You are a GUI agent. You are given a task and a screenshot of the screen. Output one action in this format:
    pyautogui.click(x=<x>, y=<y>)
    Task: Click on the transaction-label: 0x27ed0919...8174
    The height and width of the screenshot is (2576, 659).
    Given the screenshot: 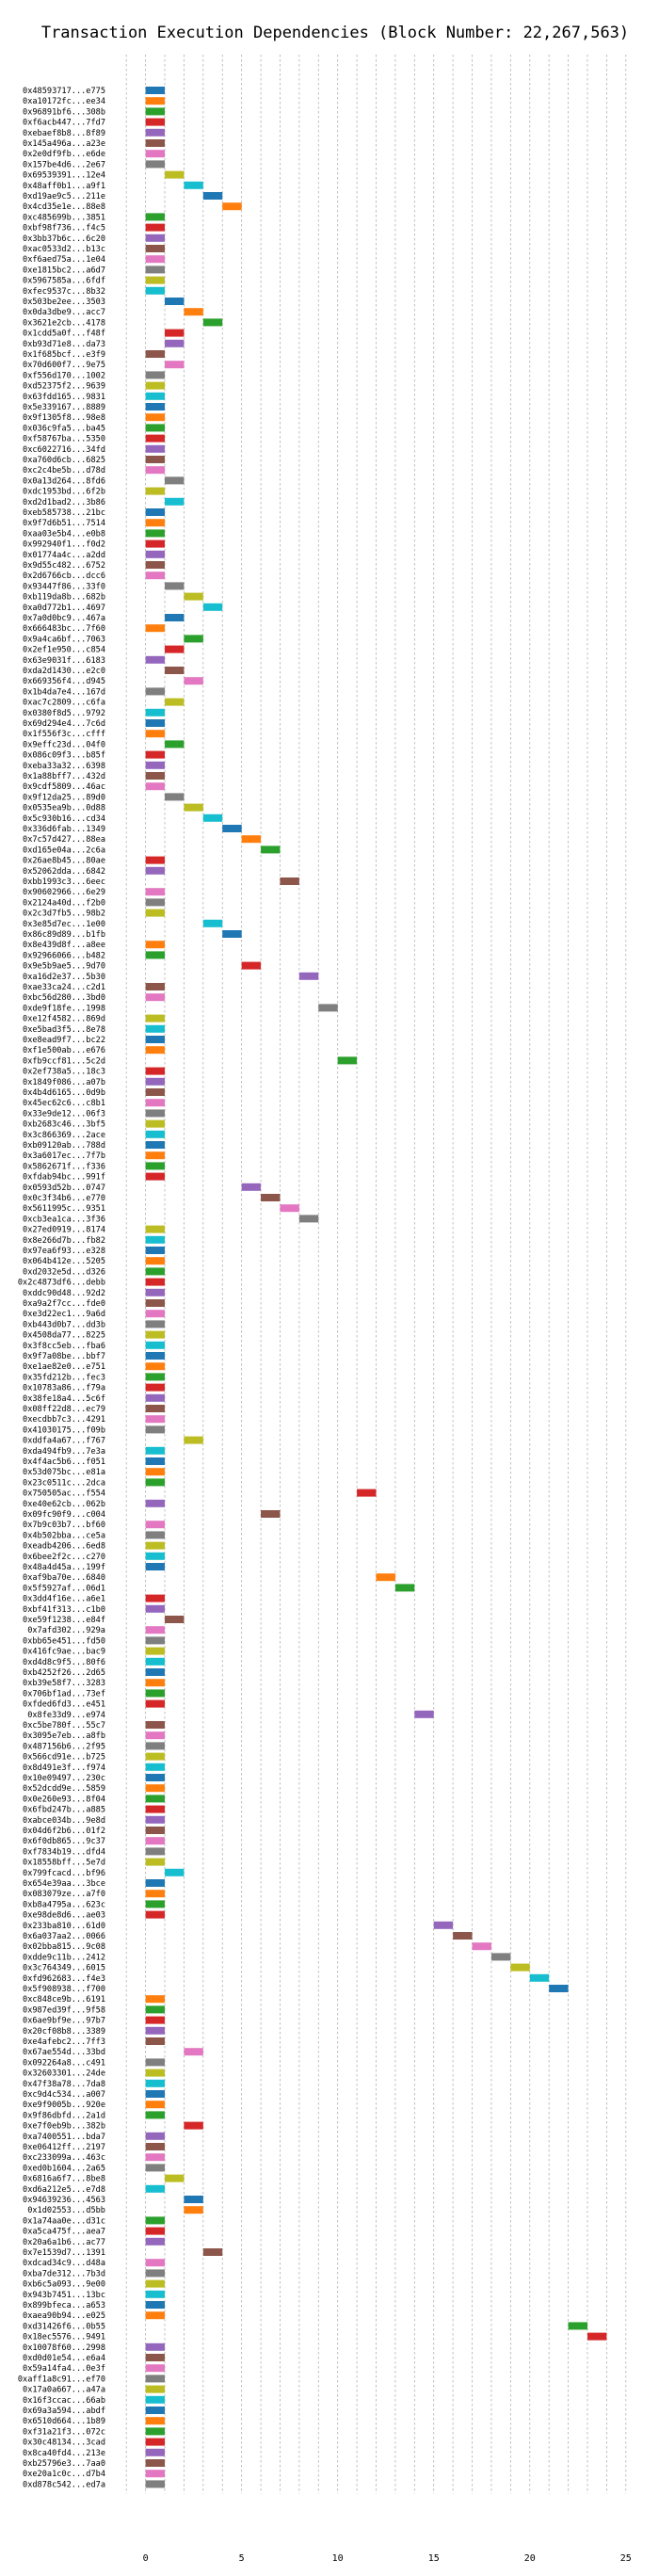 What is the action you would take?
    pyautogui.click(x=64, y=1230)
    